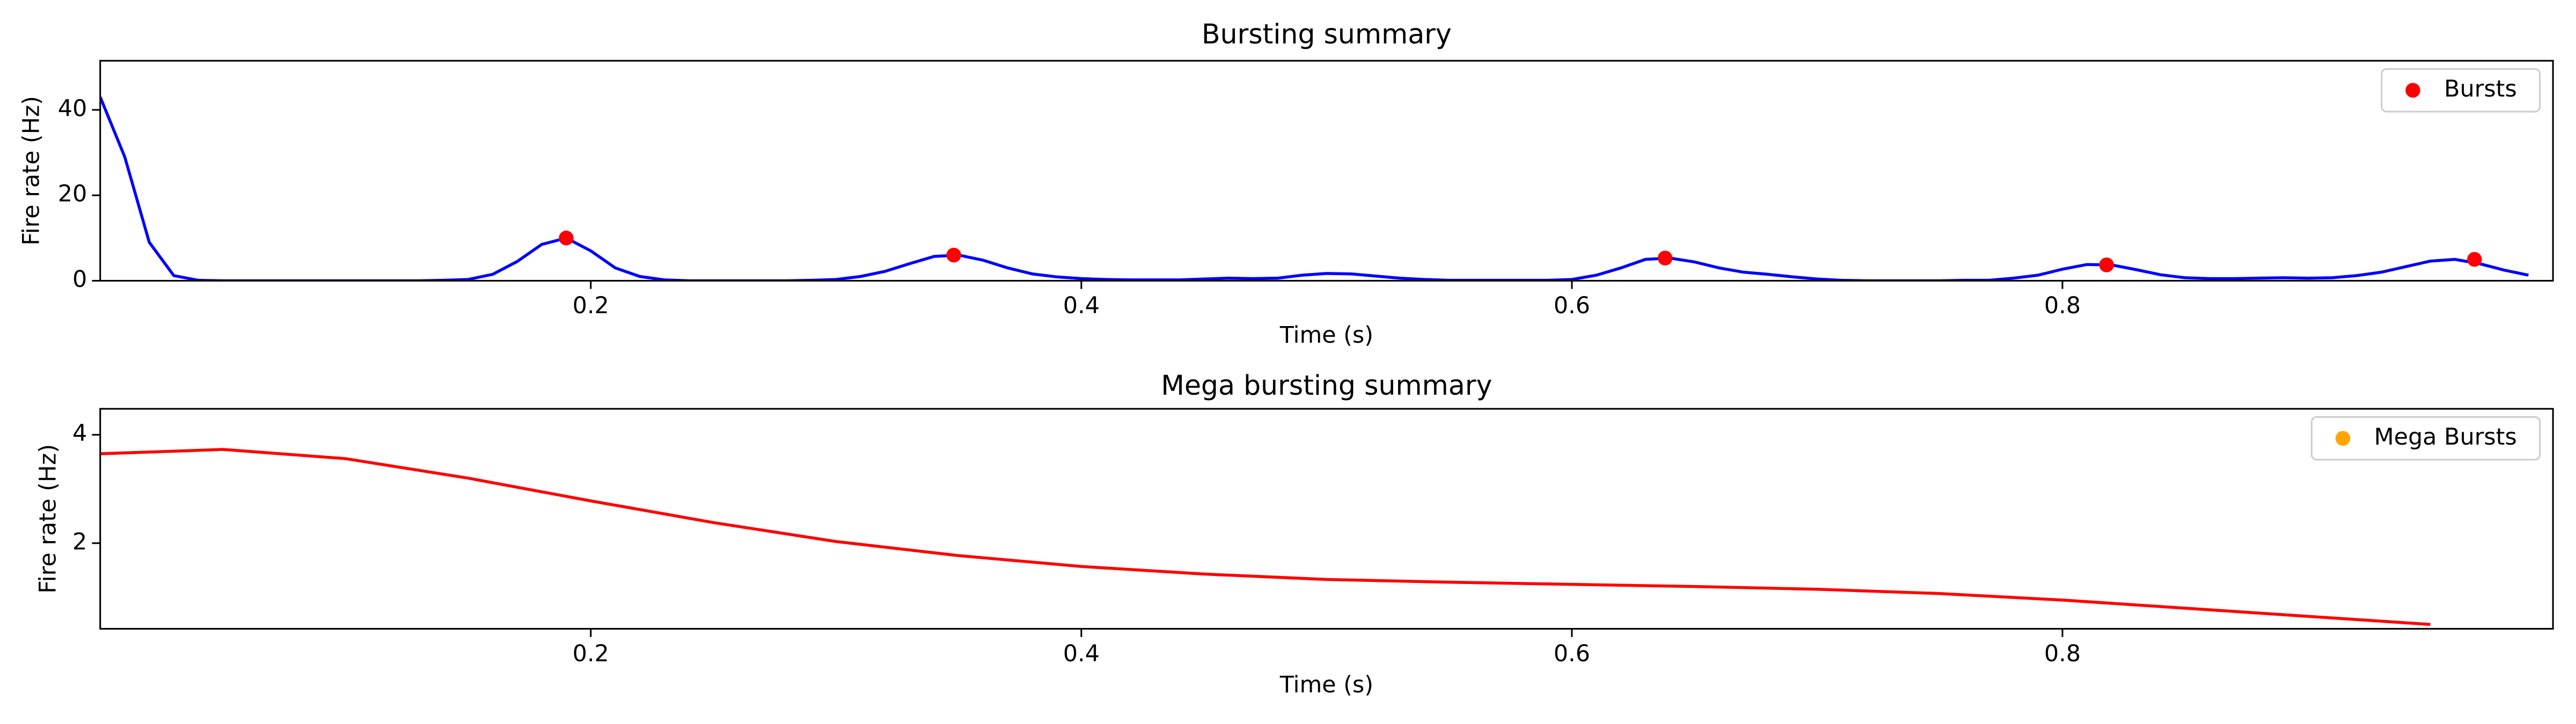 The height and width of the screenshot is (724, 2576). What do you see at coordinates (79, 279) in the screenshot?
I see `y-tick-label: 0` at bounding box center [79, 279].